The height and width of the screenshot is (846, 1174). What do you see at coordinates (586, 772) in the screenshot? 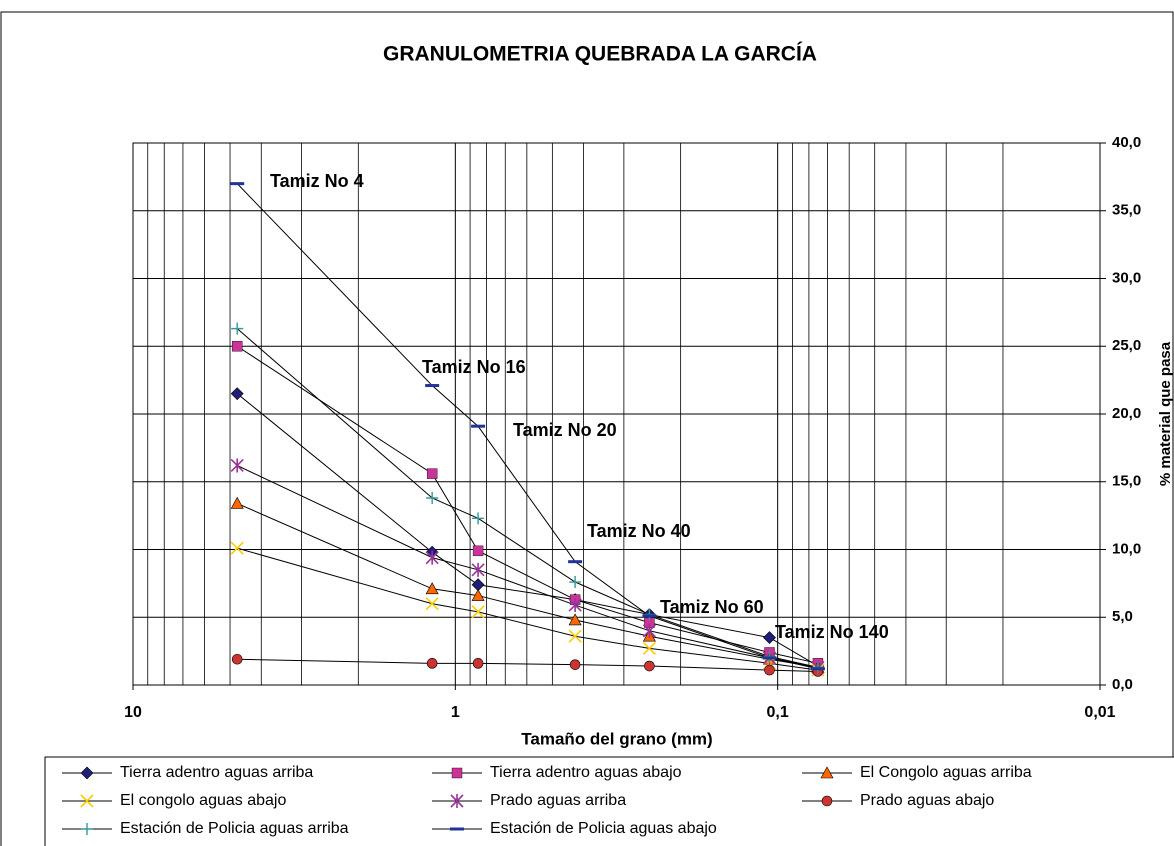
I see `legend-label: Tierra adentro aguas abajo` at bounding box center [586, 772].